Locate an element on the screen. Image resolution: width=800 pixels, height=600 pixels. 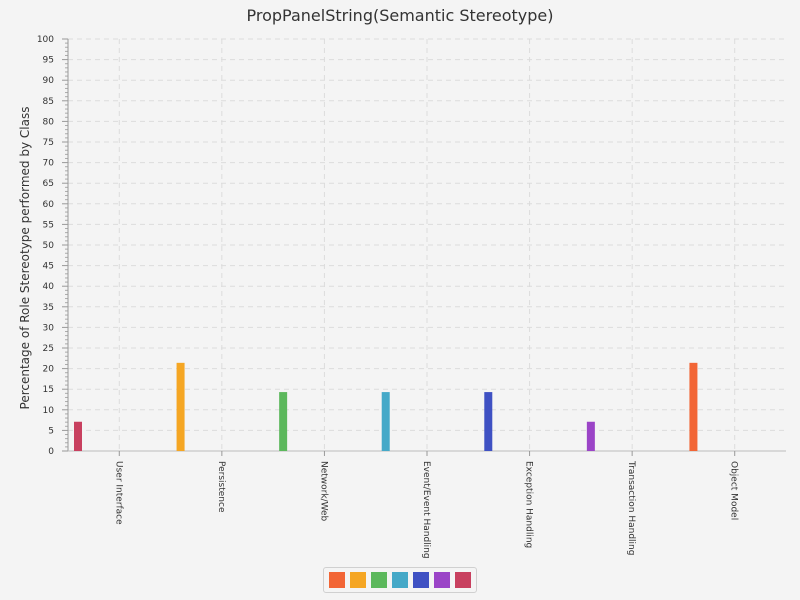
x-tick-label: Transaction Handling is located at coordinates (631, 507).